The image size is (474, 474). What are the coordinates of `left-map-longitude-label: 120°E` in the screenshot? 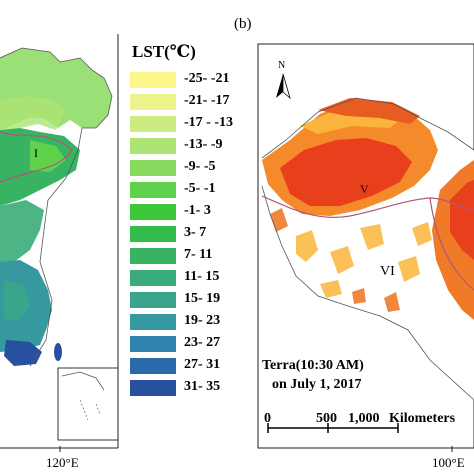 It's located at (62, 462).